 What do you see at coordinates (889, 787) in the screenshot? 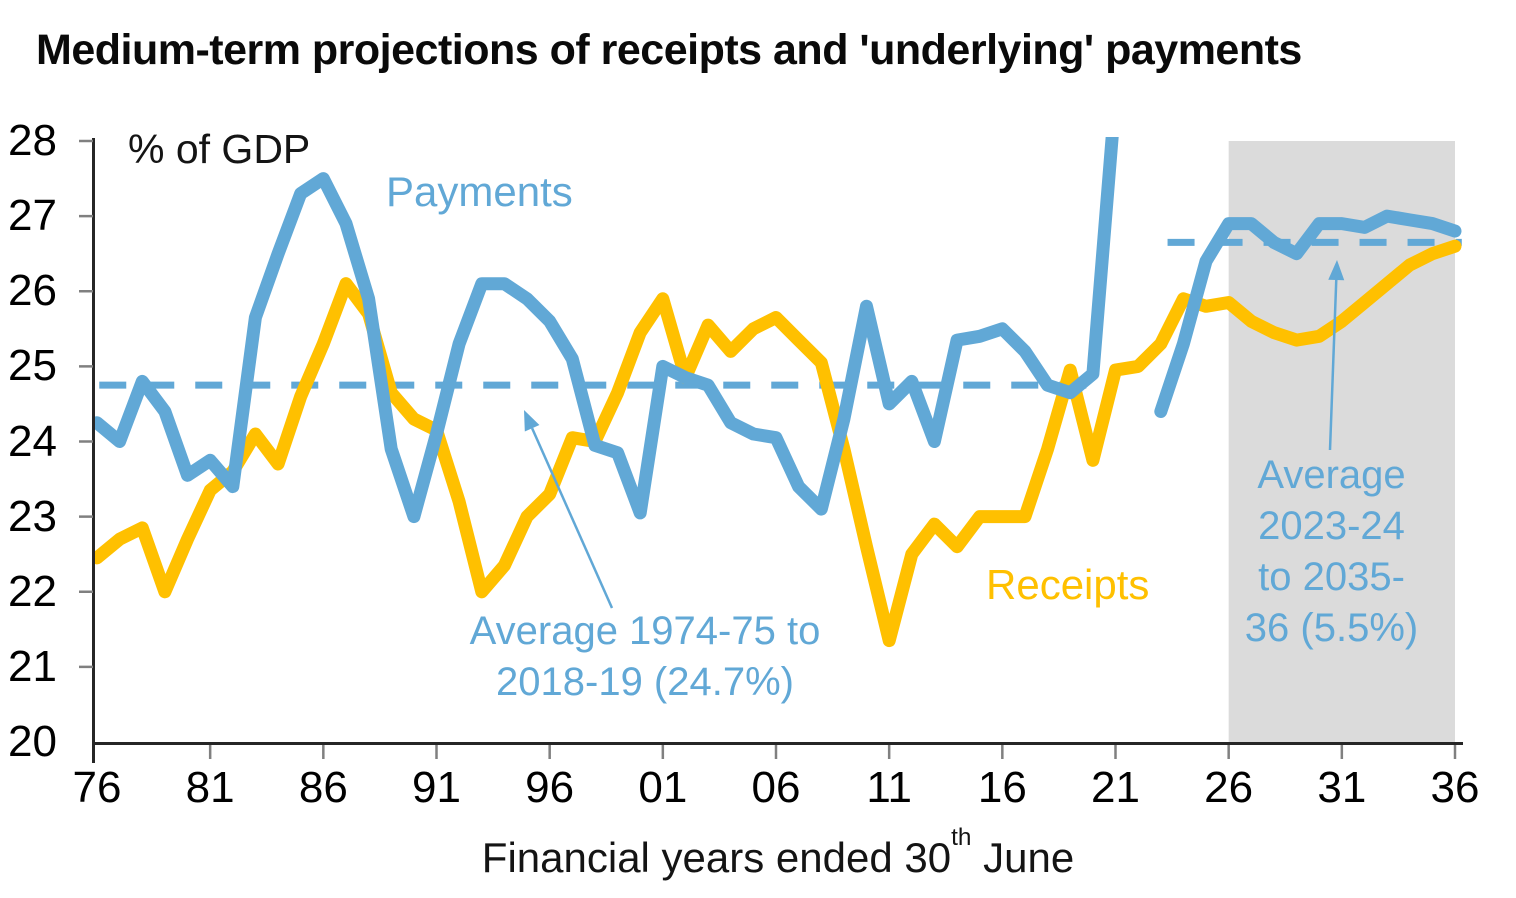
I see `x-tick-label: 11` at bounding box center [889, 787].